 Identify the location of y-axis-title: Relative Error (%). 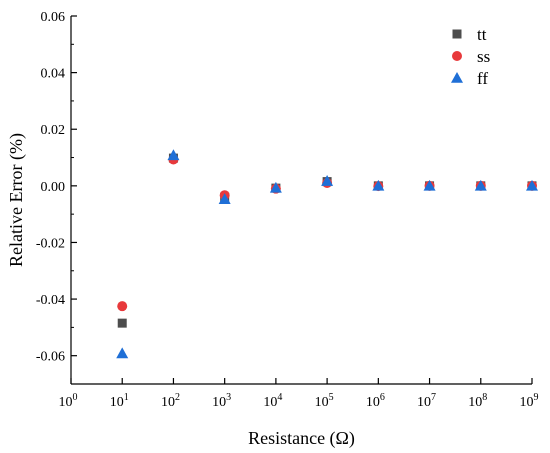
(16, 200).